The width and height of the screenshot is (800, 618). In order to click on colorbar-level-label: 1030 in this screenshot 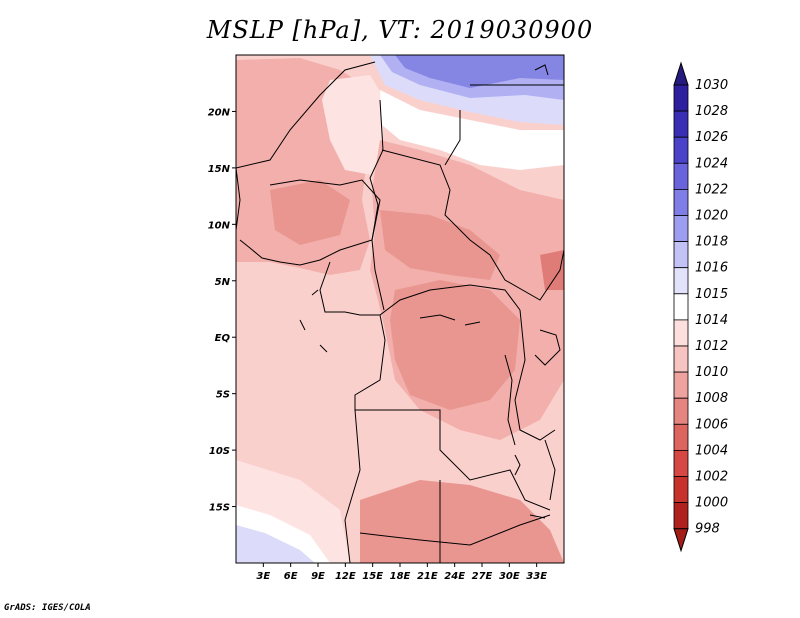, I will do `click(711, 85)`.